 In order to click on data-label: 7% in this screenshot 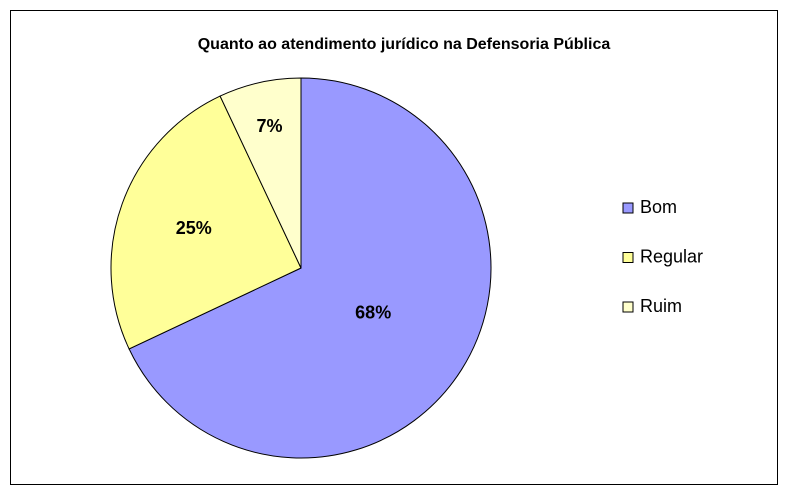, I will do `click(269, 126)`.